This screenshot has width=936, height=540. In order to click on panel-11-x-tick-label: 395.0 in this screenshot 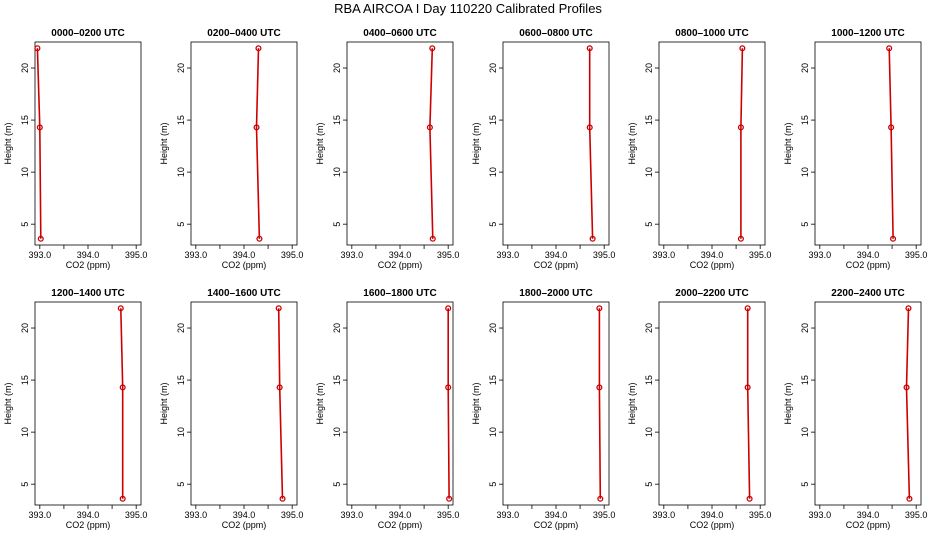, I will do `click(760, 515)`.